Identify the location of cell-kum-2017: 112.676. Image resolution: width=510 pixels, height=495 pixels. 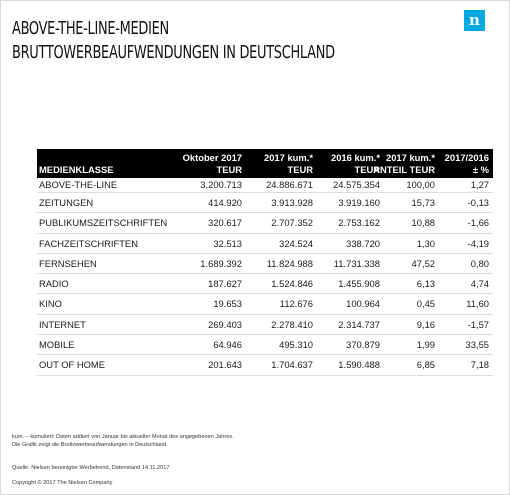
(296, 304).